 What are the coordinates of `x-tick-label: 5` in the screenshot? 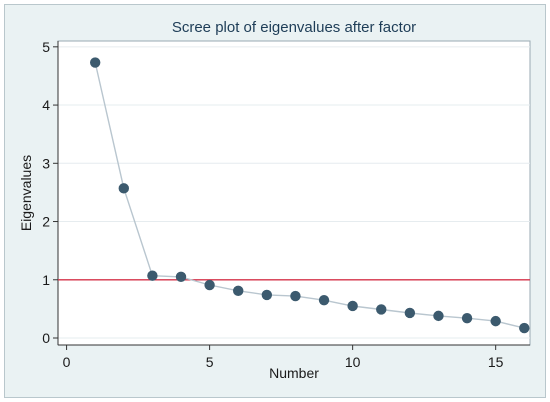 It's located at (210, 362).